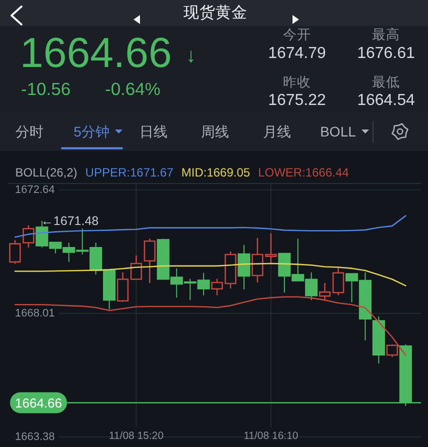 The height and width of the screenshot is (447, 428). Describe the element at coordinates (136, 436) in the screenshot. I see `x-tick-label: 11/08 15:20` at that location.